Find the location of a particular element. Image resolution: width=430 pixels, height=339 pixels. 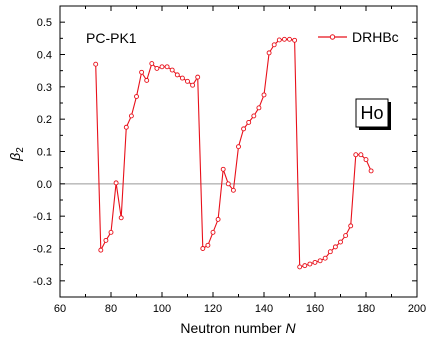

y-tick-label: 0.2 is located at coordinates (44, 120).